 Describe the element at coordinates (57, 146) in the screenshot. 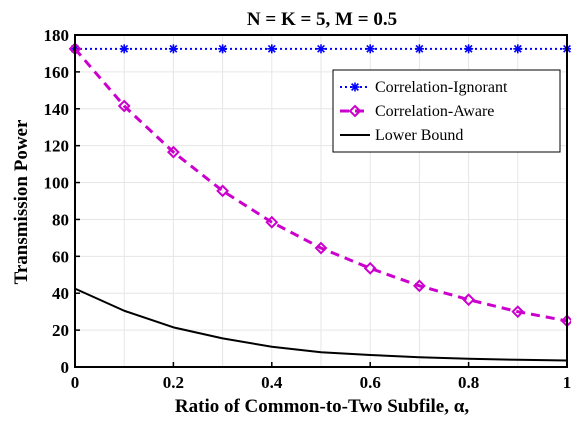

I see `y-tick-label: 120` at that location.